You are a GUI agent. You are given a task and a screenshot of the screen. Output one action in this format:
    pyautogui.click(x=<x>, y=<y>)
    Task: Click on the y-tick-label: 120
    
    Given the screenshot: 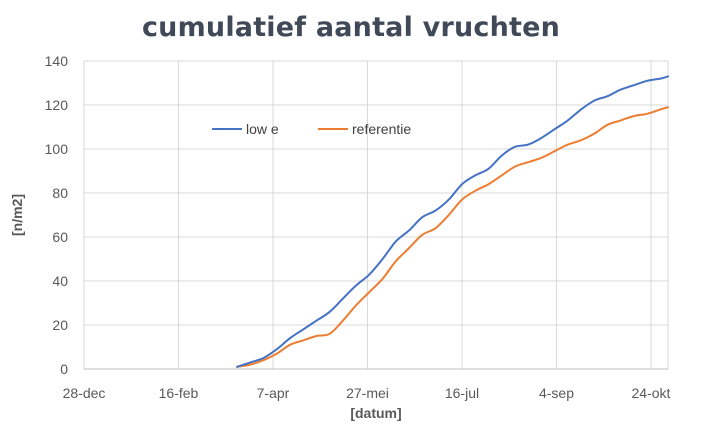 What is the action you would take?
    pyautogui.click(x=57, y=105)
    